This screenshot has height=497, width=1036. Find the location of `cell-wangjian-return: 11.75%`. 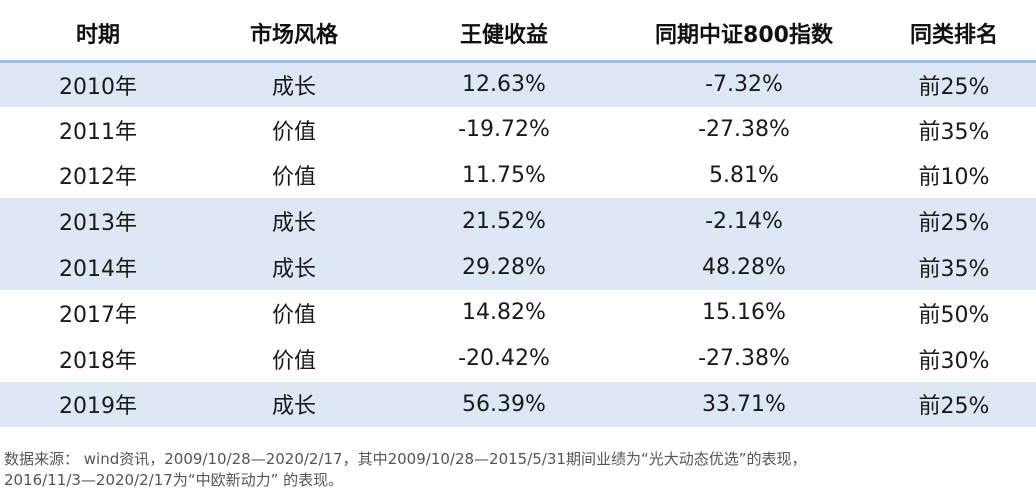

cell-wangjian-return: 11.75% is located at coordinates (504, 175).